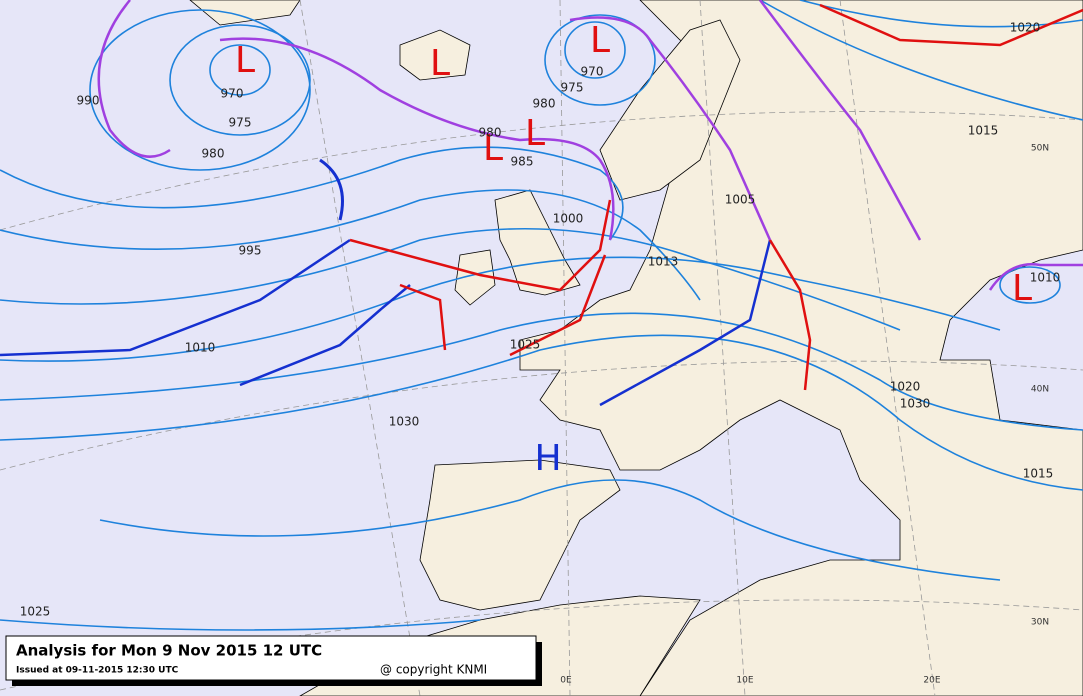  What do you see at coordinates (169, 651) in the screenshot?
I see `footer-title: Analysis for Mon 9 Nov 2015 12 UTC` at bounding box center [169, 651].